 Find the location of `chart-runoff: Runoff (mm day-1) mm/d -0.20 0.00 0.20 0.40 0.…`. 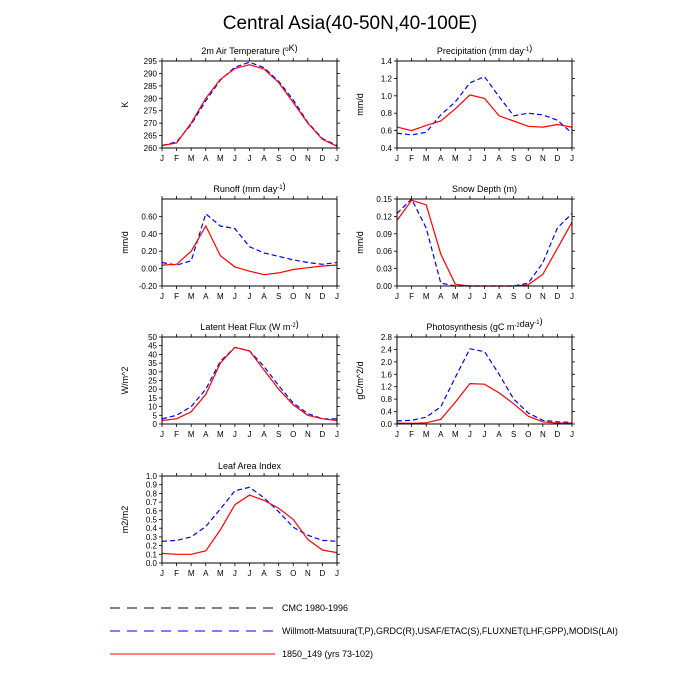

chart-runoff: Runoff (mm day-1) mm/d -0.20 0.00 0.20 0.40 0.… is located at coordinates (230, 241).